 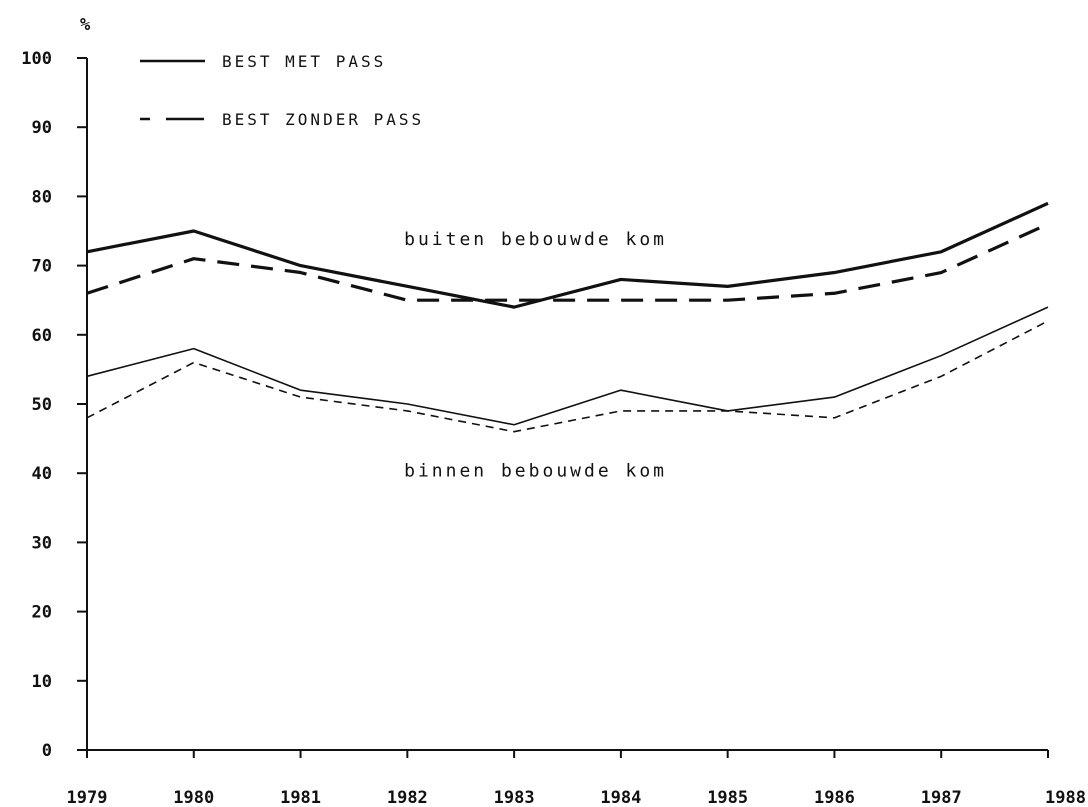 I want to click on x-tick-label: 1981, so click(x=300, y=797).